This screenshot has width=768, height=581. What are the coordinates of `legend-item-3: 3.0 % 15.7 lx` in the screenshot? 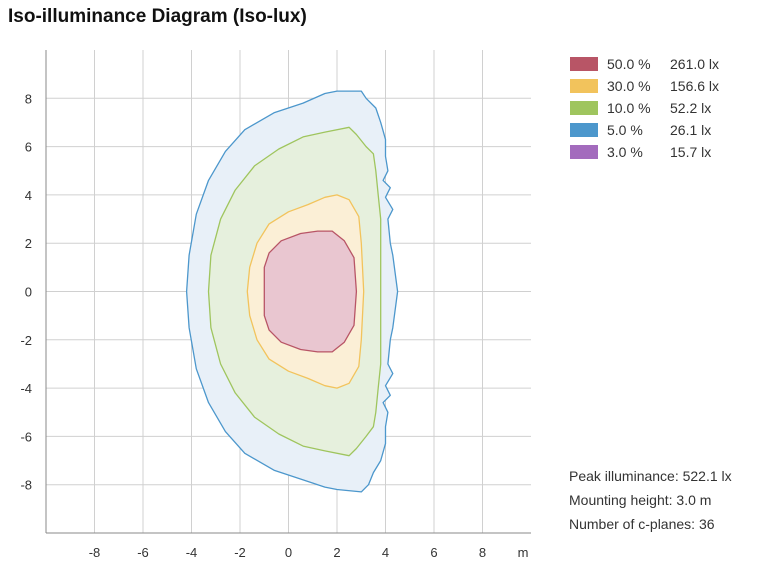 It's located at (665, 152).